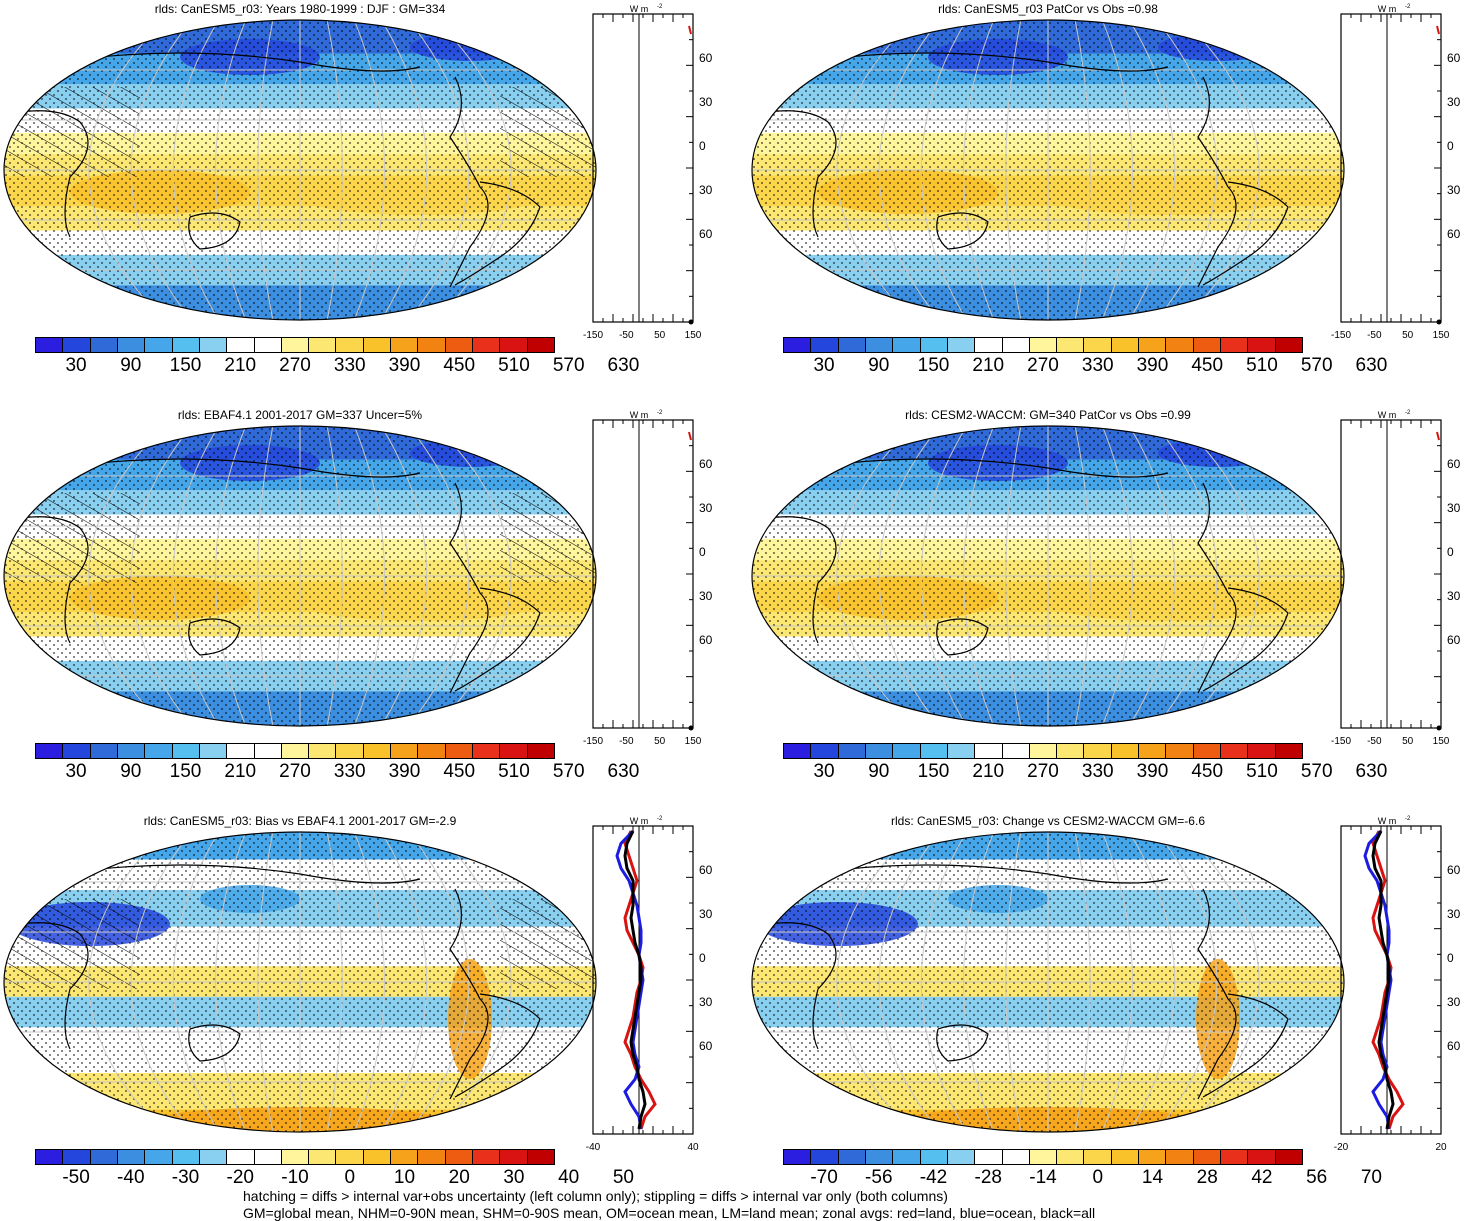 This screenshot has width=1483, height=1221. What do you see at coordinates (1098, 1177) in the screenshot?
I see `colorbar-tick: 0` at bounding box center [1098, 1177].